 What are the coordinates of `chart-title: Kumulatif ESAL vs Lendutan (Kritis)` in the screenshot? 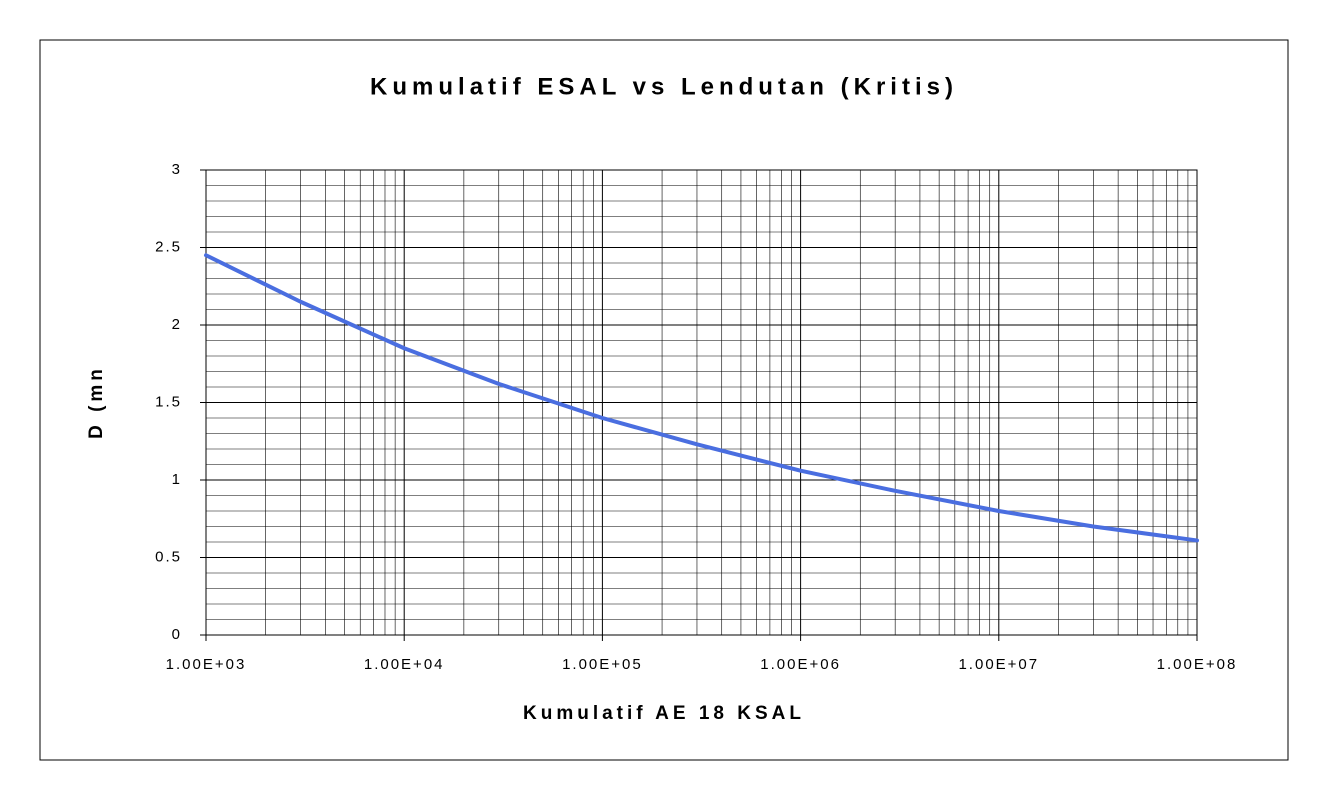 It's located at (664, 86).